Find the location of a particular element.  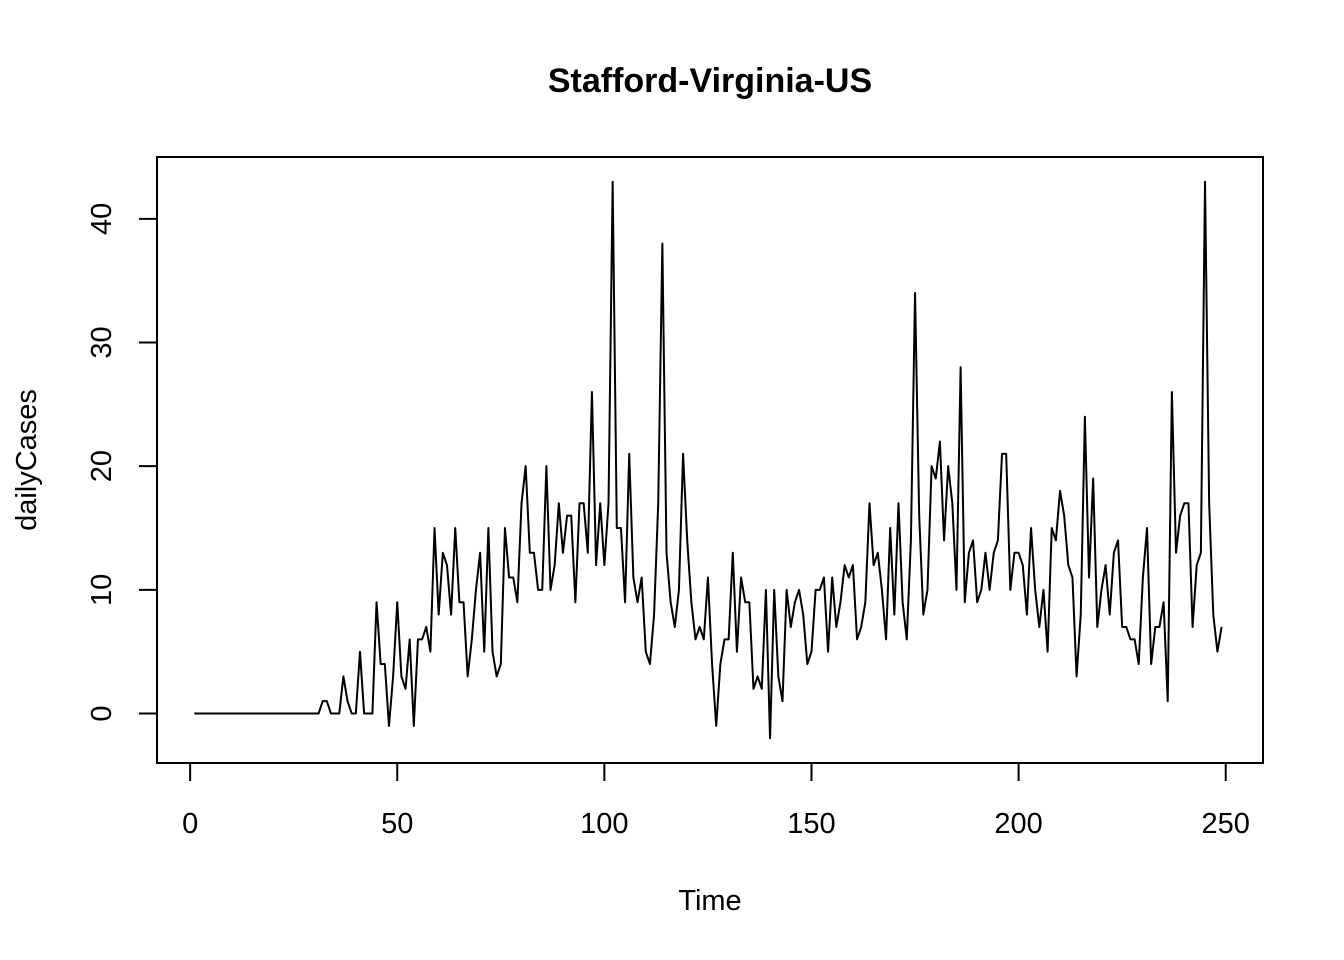

y-tick-label: 10 is located at coordinates (102, 590).